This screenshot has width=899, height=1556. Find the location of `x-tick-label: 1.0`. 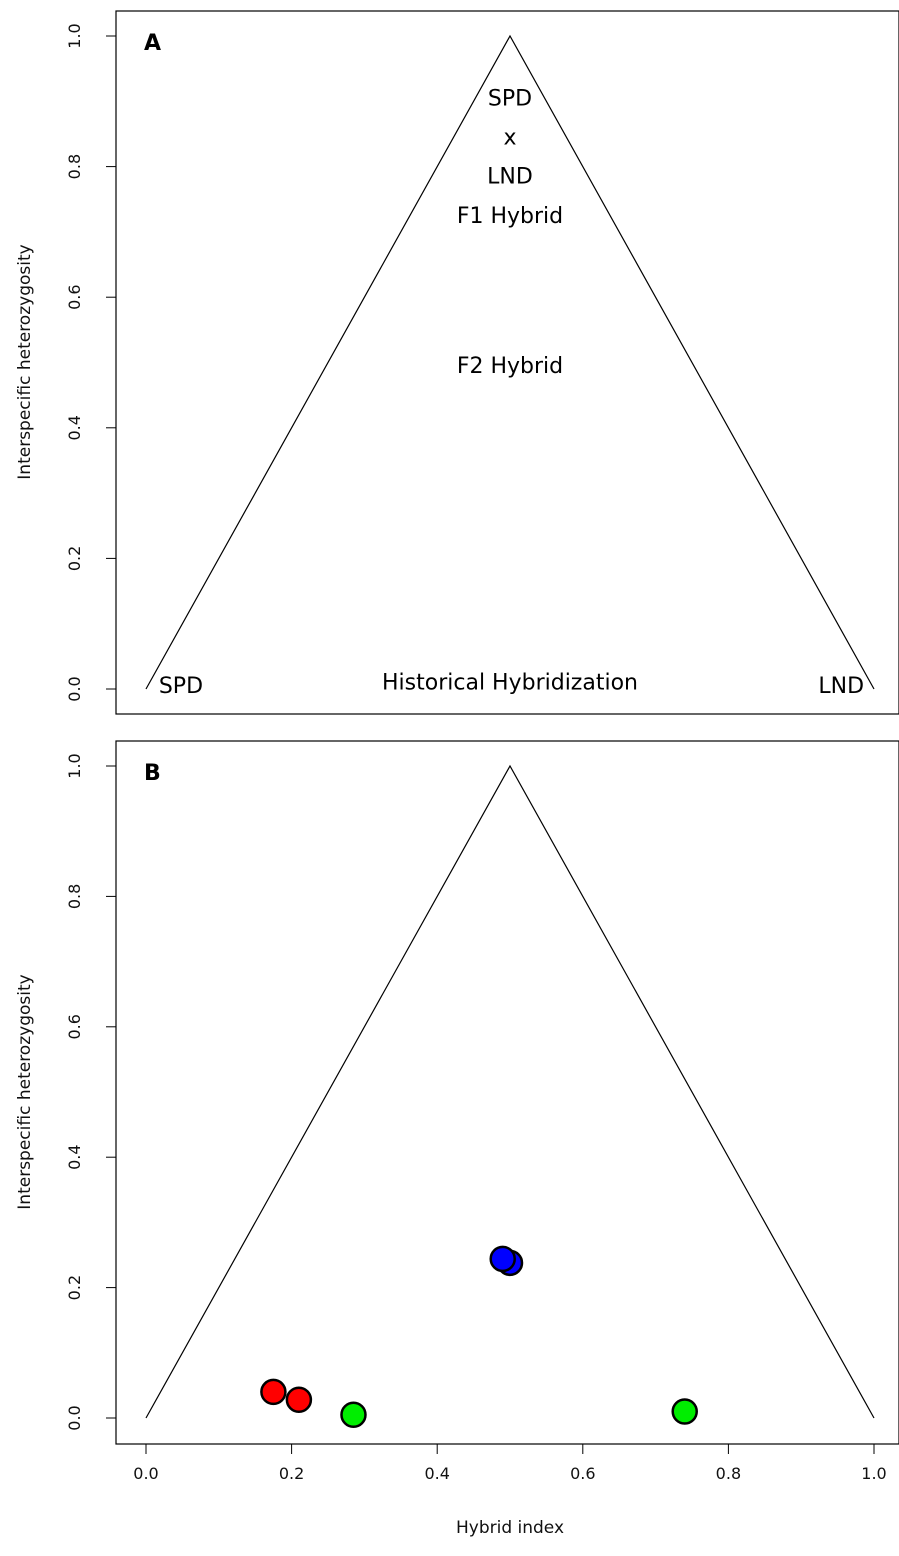

x-tick-label: 1.0 is located at coordinates (873, 1473).